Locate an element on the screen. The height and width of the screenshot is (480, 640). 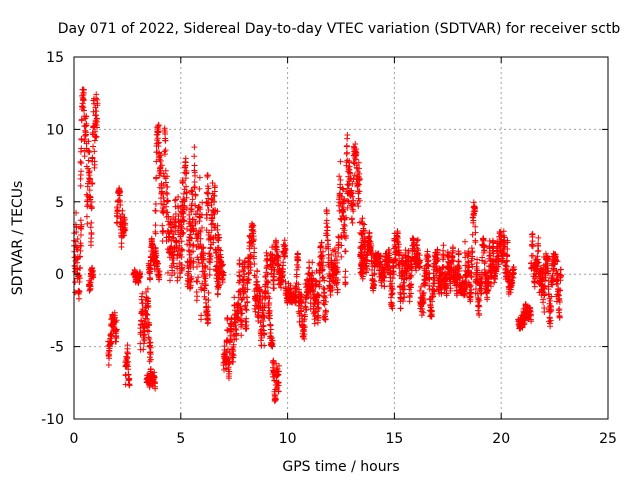
x-axis-label: GPS time / hours is located at coordinates (340, 467).